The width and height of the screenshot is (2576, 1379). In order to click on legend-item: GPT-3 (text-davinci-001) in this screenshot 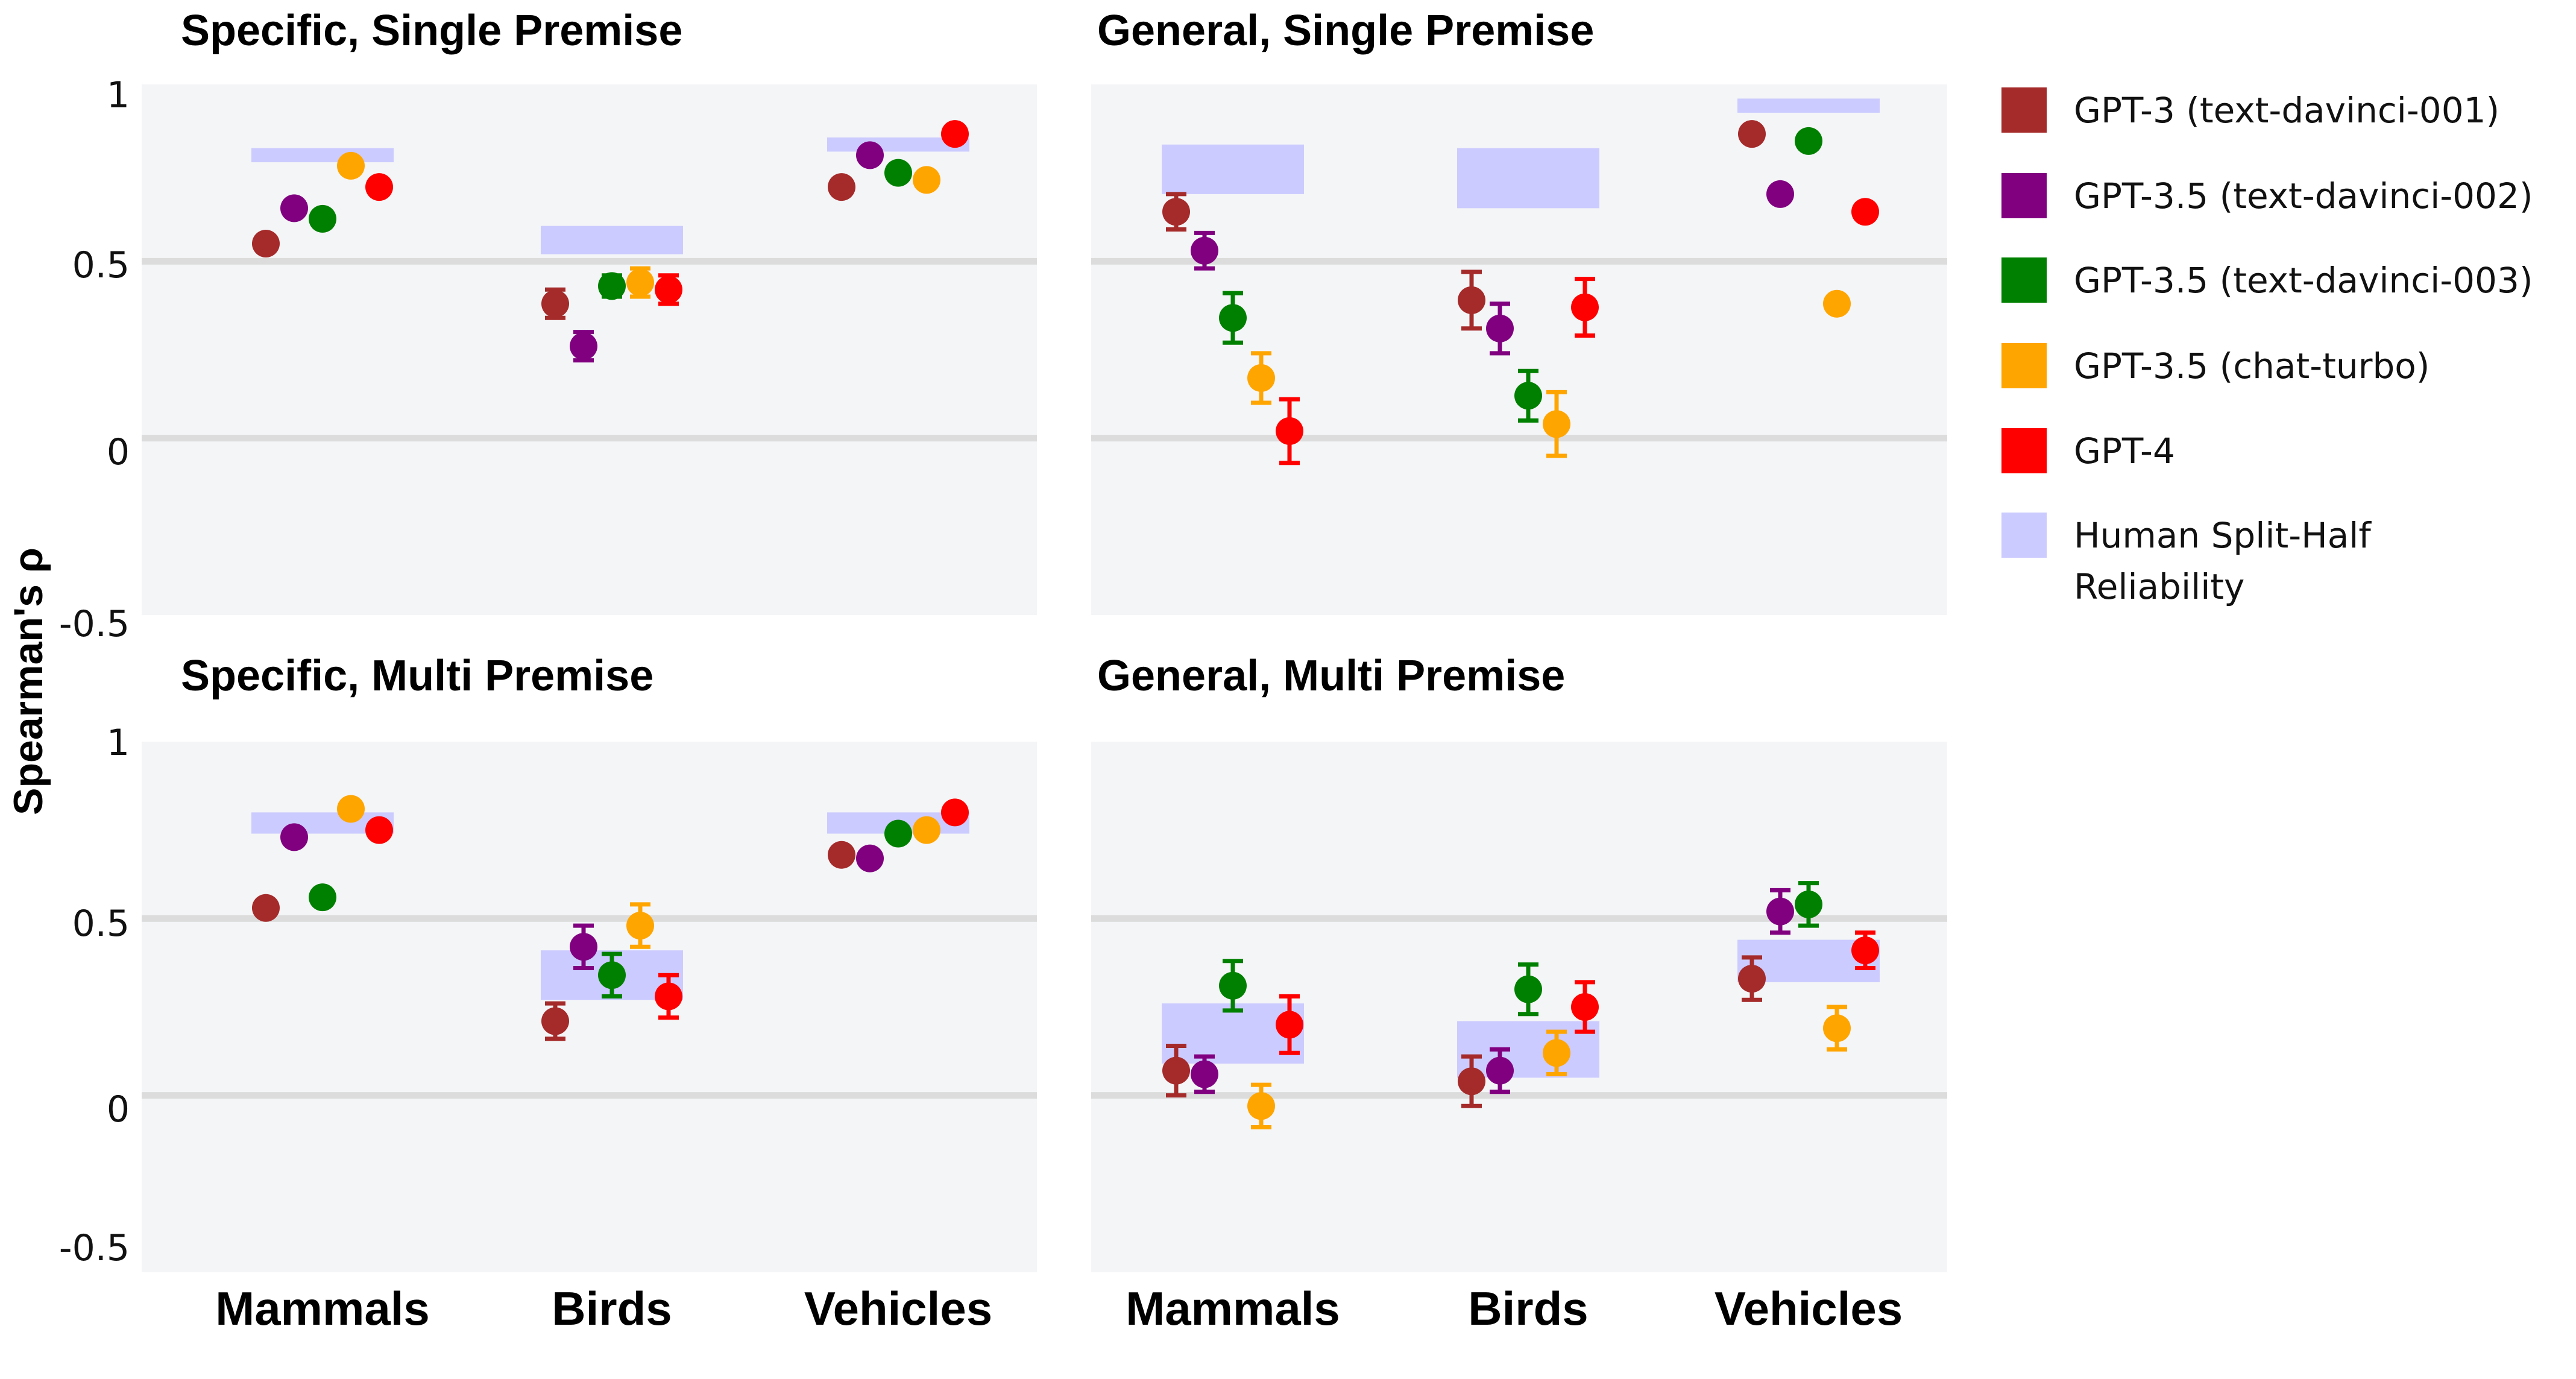, I will do `click(2250, 110)`.